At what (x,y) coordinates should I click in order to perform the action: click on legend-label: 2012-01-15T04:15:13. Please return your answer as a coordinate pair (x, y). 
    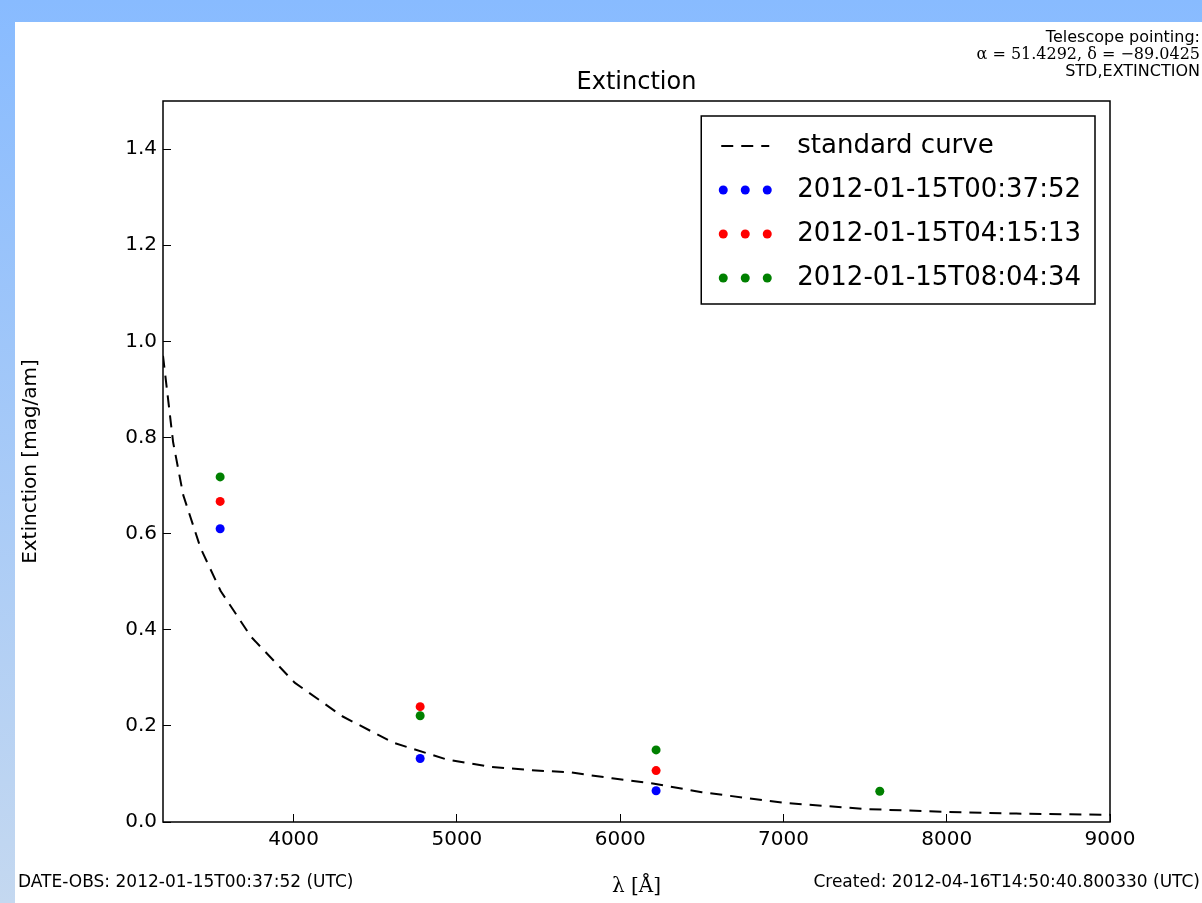
    Looking at the image, I should click on (939, 231).